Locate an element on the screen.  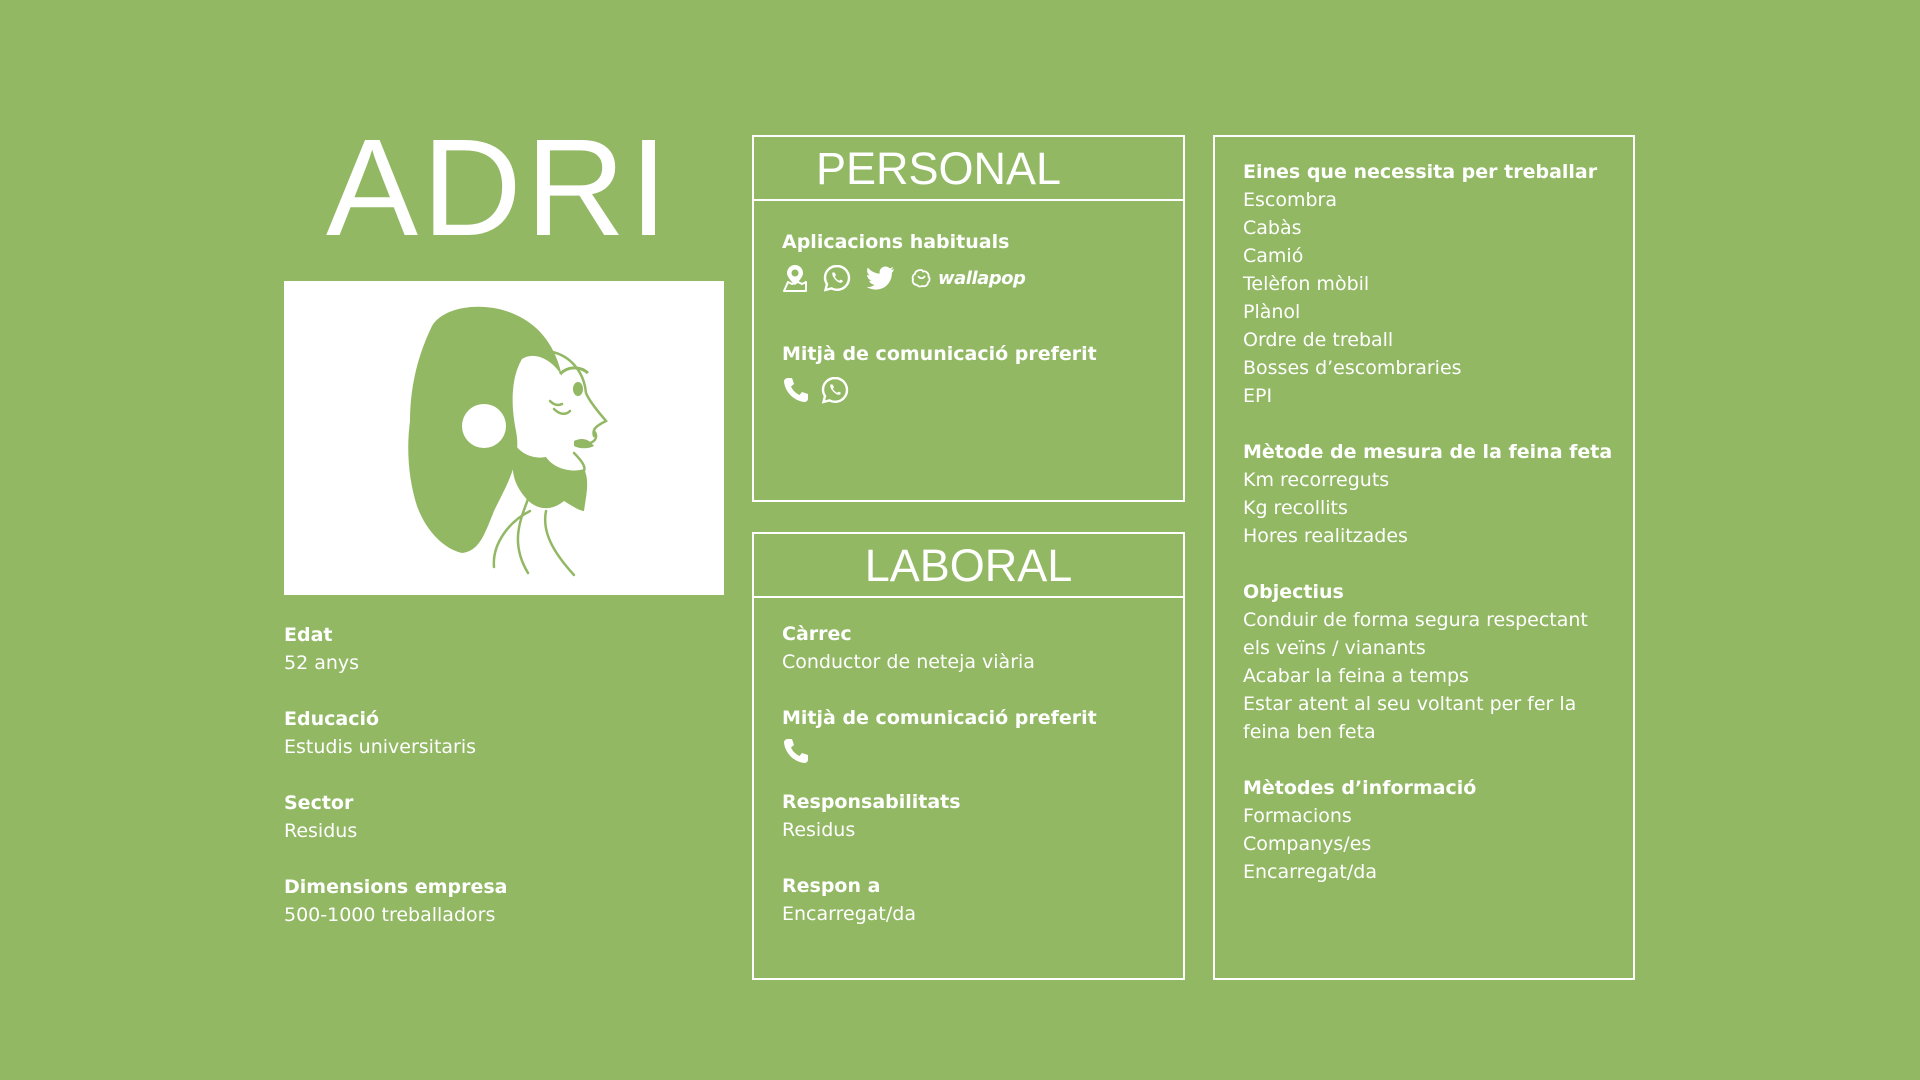
laboral-title: LABORAL is located at coordinates (968, 566).